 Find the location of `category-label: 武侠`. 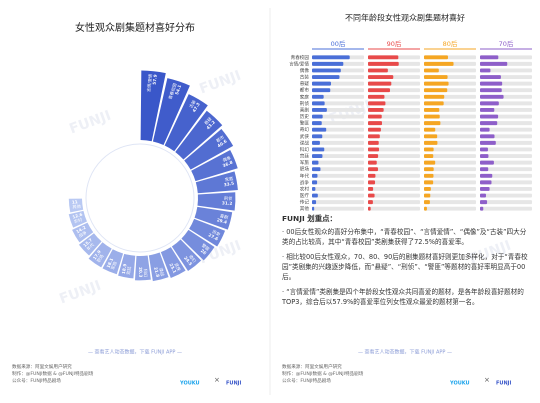

category-label: 武侠 is located at coordinates (178, 267).